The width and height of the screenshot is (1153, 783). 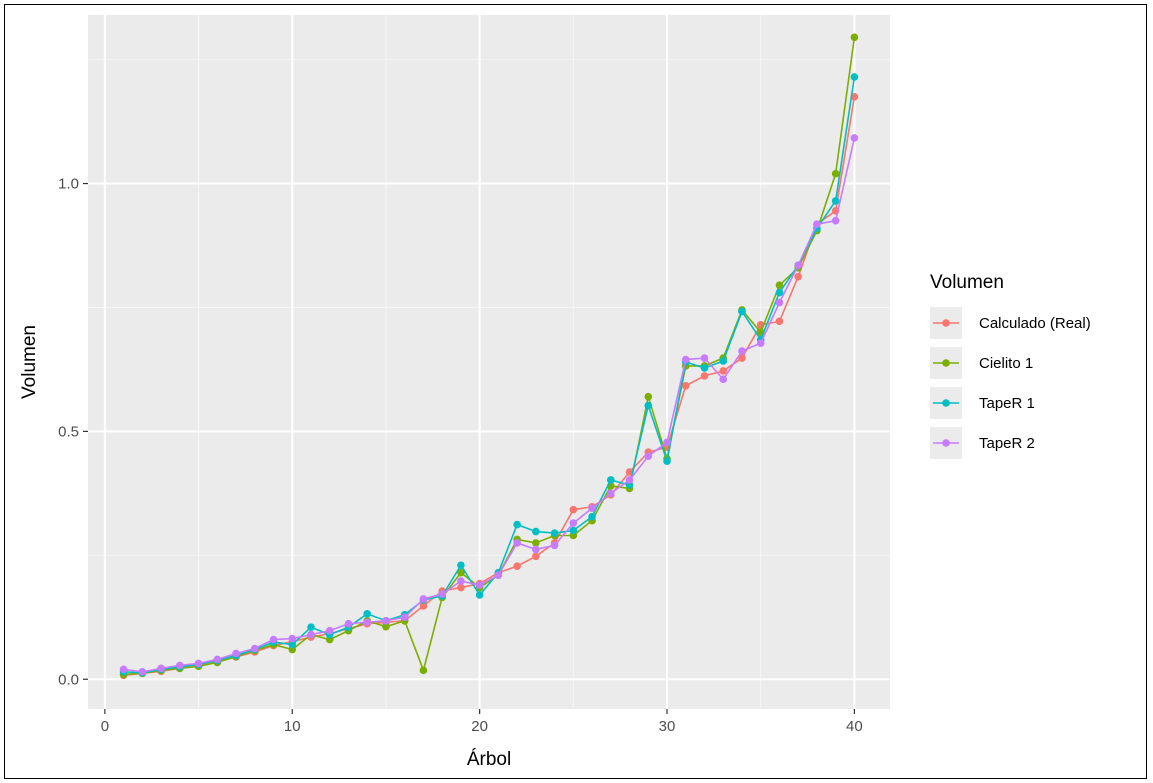 I want to click on legend-title: Volumen, so click(x=967, y=282).